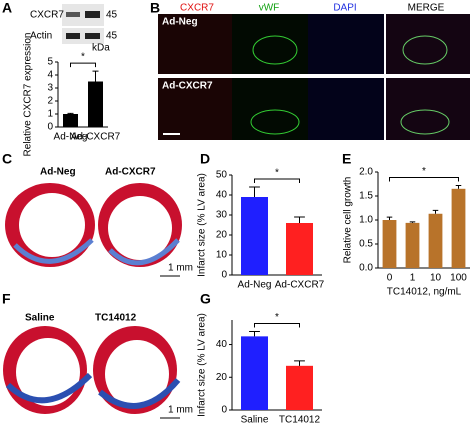 This screenshot has height=431, width=474. Describe the element at coordinates (47, 15) in the screenshot. I see `band-label: CXCR7` at that location.